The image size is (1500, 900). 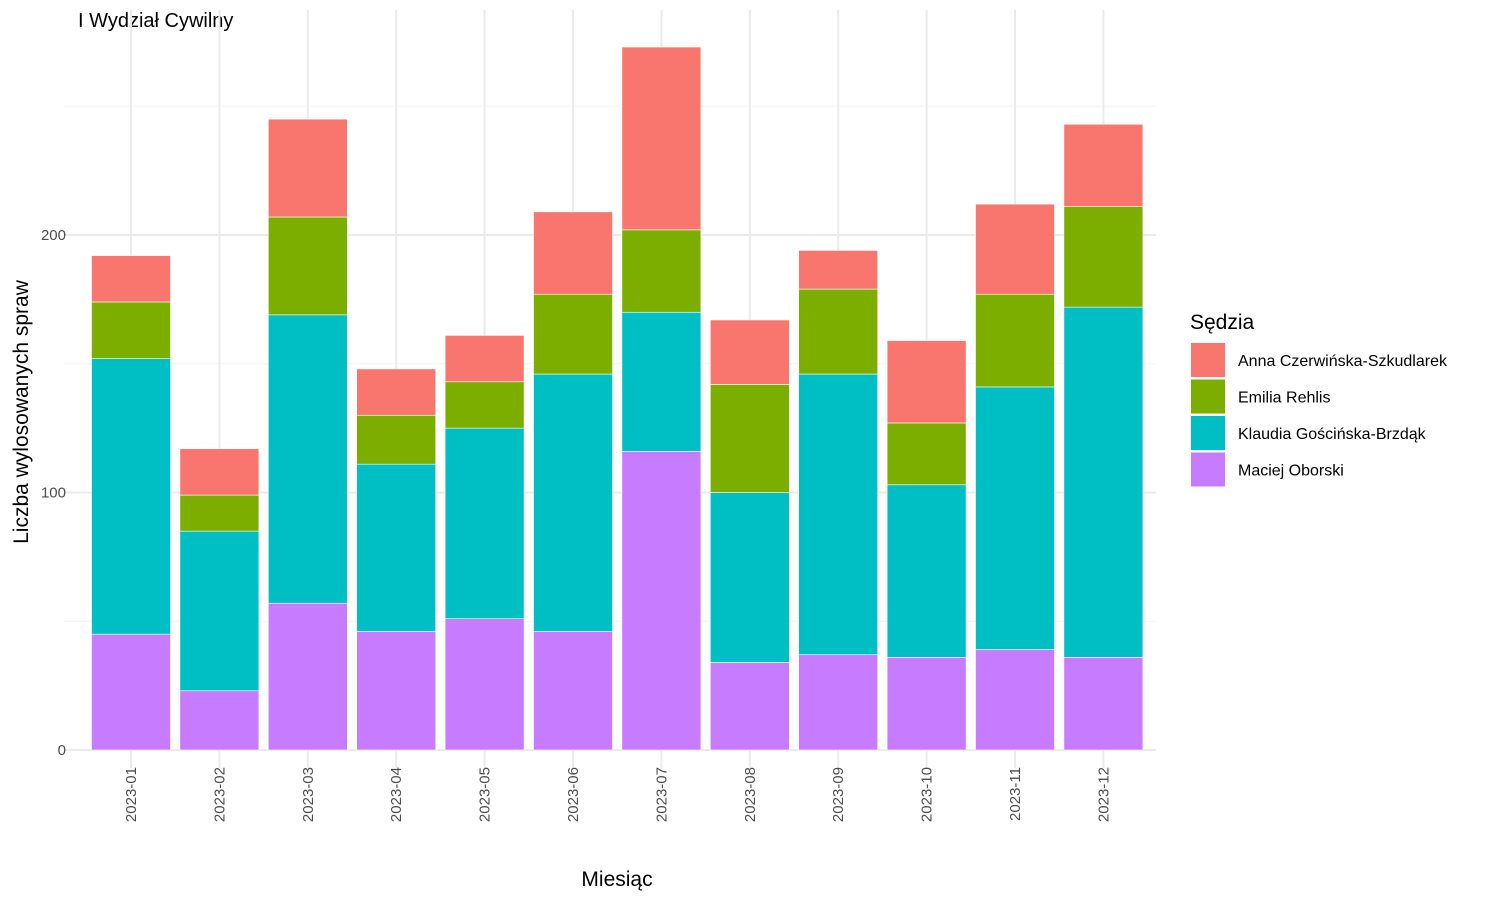 I want to click on bar-segment: 2023-03 — Anna Czerwińska-Szkudlarek: 38, so click(x=307, y=168).